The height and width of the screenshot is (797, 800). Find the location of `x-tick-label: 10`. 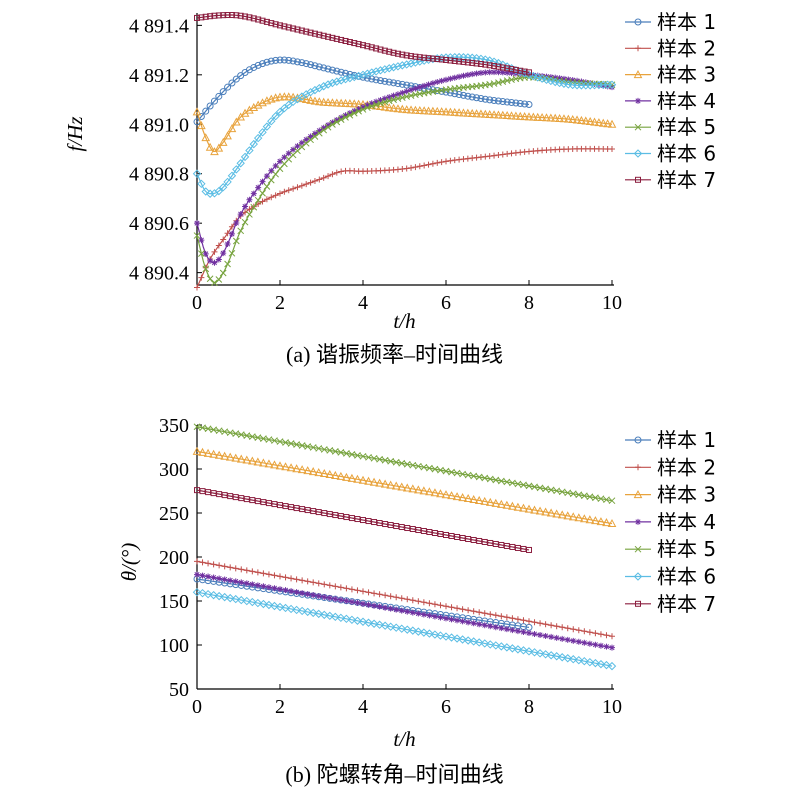

x-tick-label: 10 is located at coordinates (612, 707).